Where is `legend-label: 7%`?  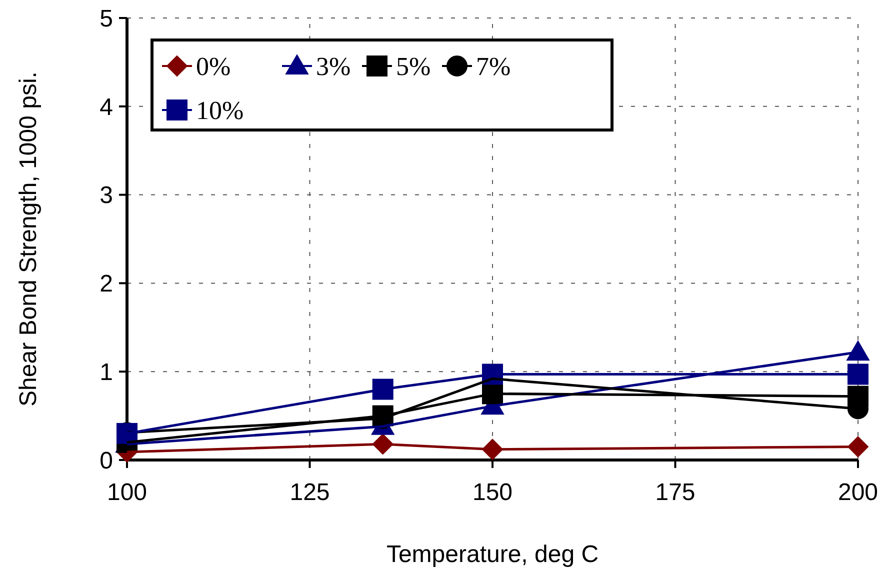 legend-label: 7% is located at coordinates (493, 67).